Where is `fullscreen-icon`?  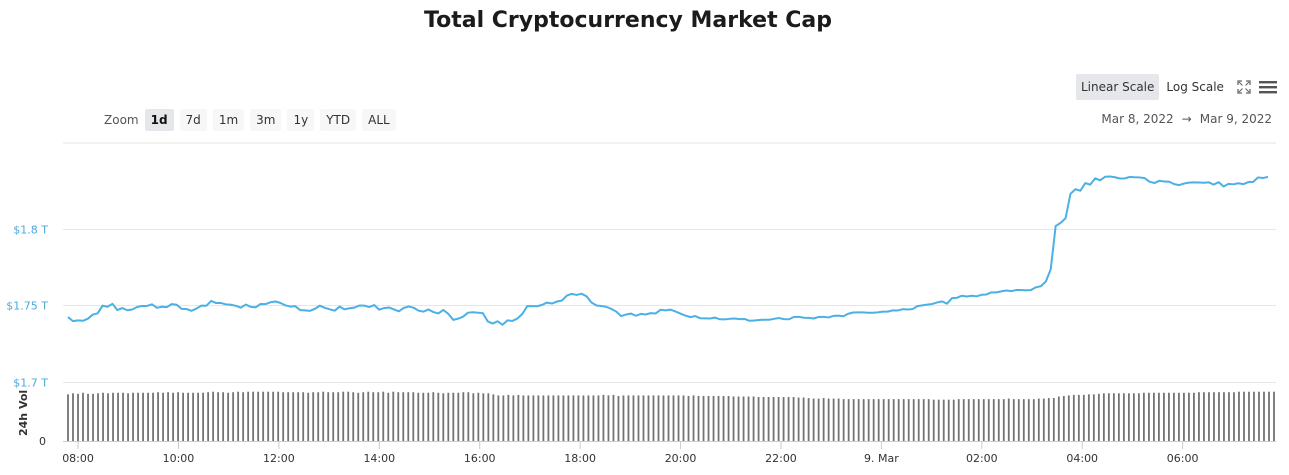 fullscreen-icon is located at coordinates (1244, 87).